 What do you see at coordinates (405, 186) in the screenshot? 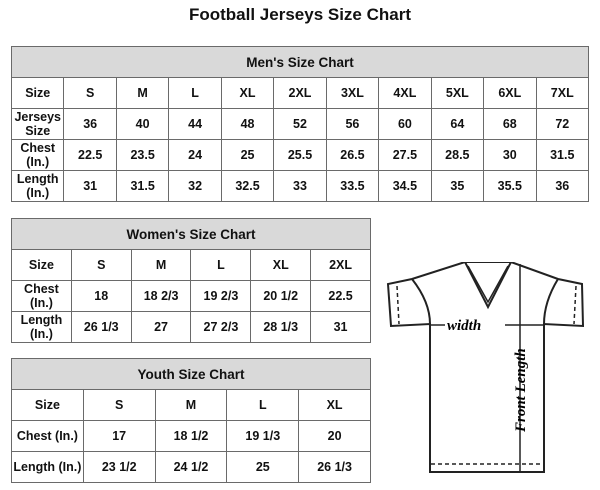
I see `table-cell: 34.5` at bounding box center [405, 186].